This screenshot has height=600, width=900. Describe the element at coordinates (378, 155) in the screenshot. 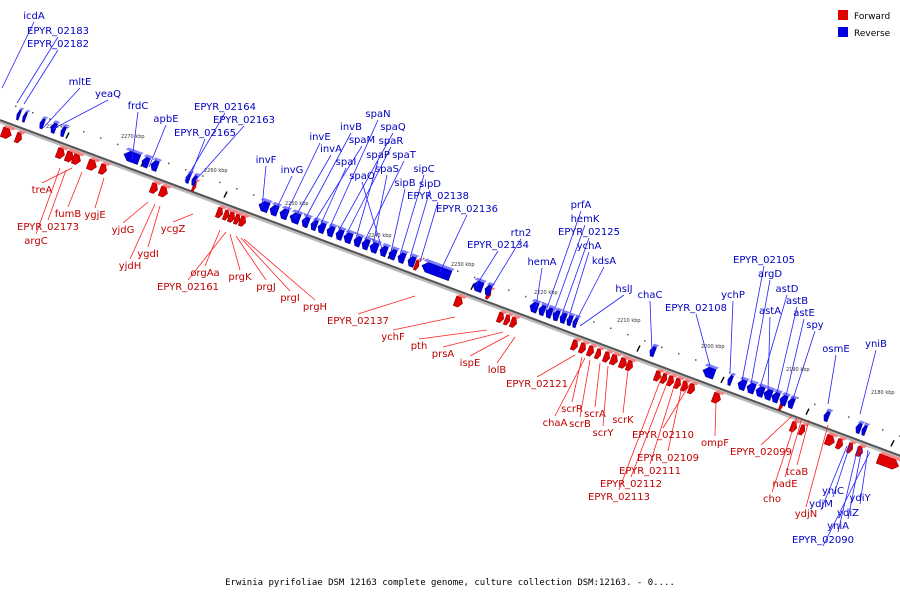

I see `gene-label-spap: spaP` at that location.